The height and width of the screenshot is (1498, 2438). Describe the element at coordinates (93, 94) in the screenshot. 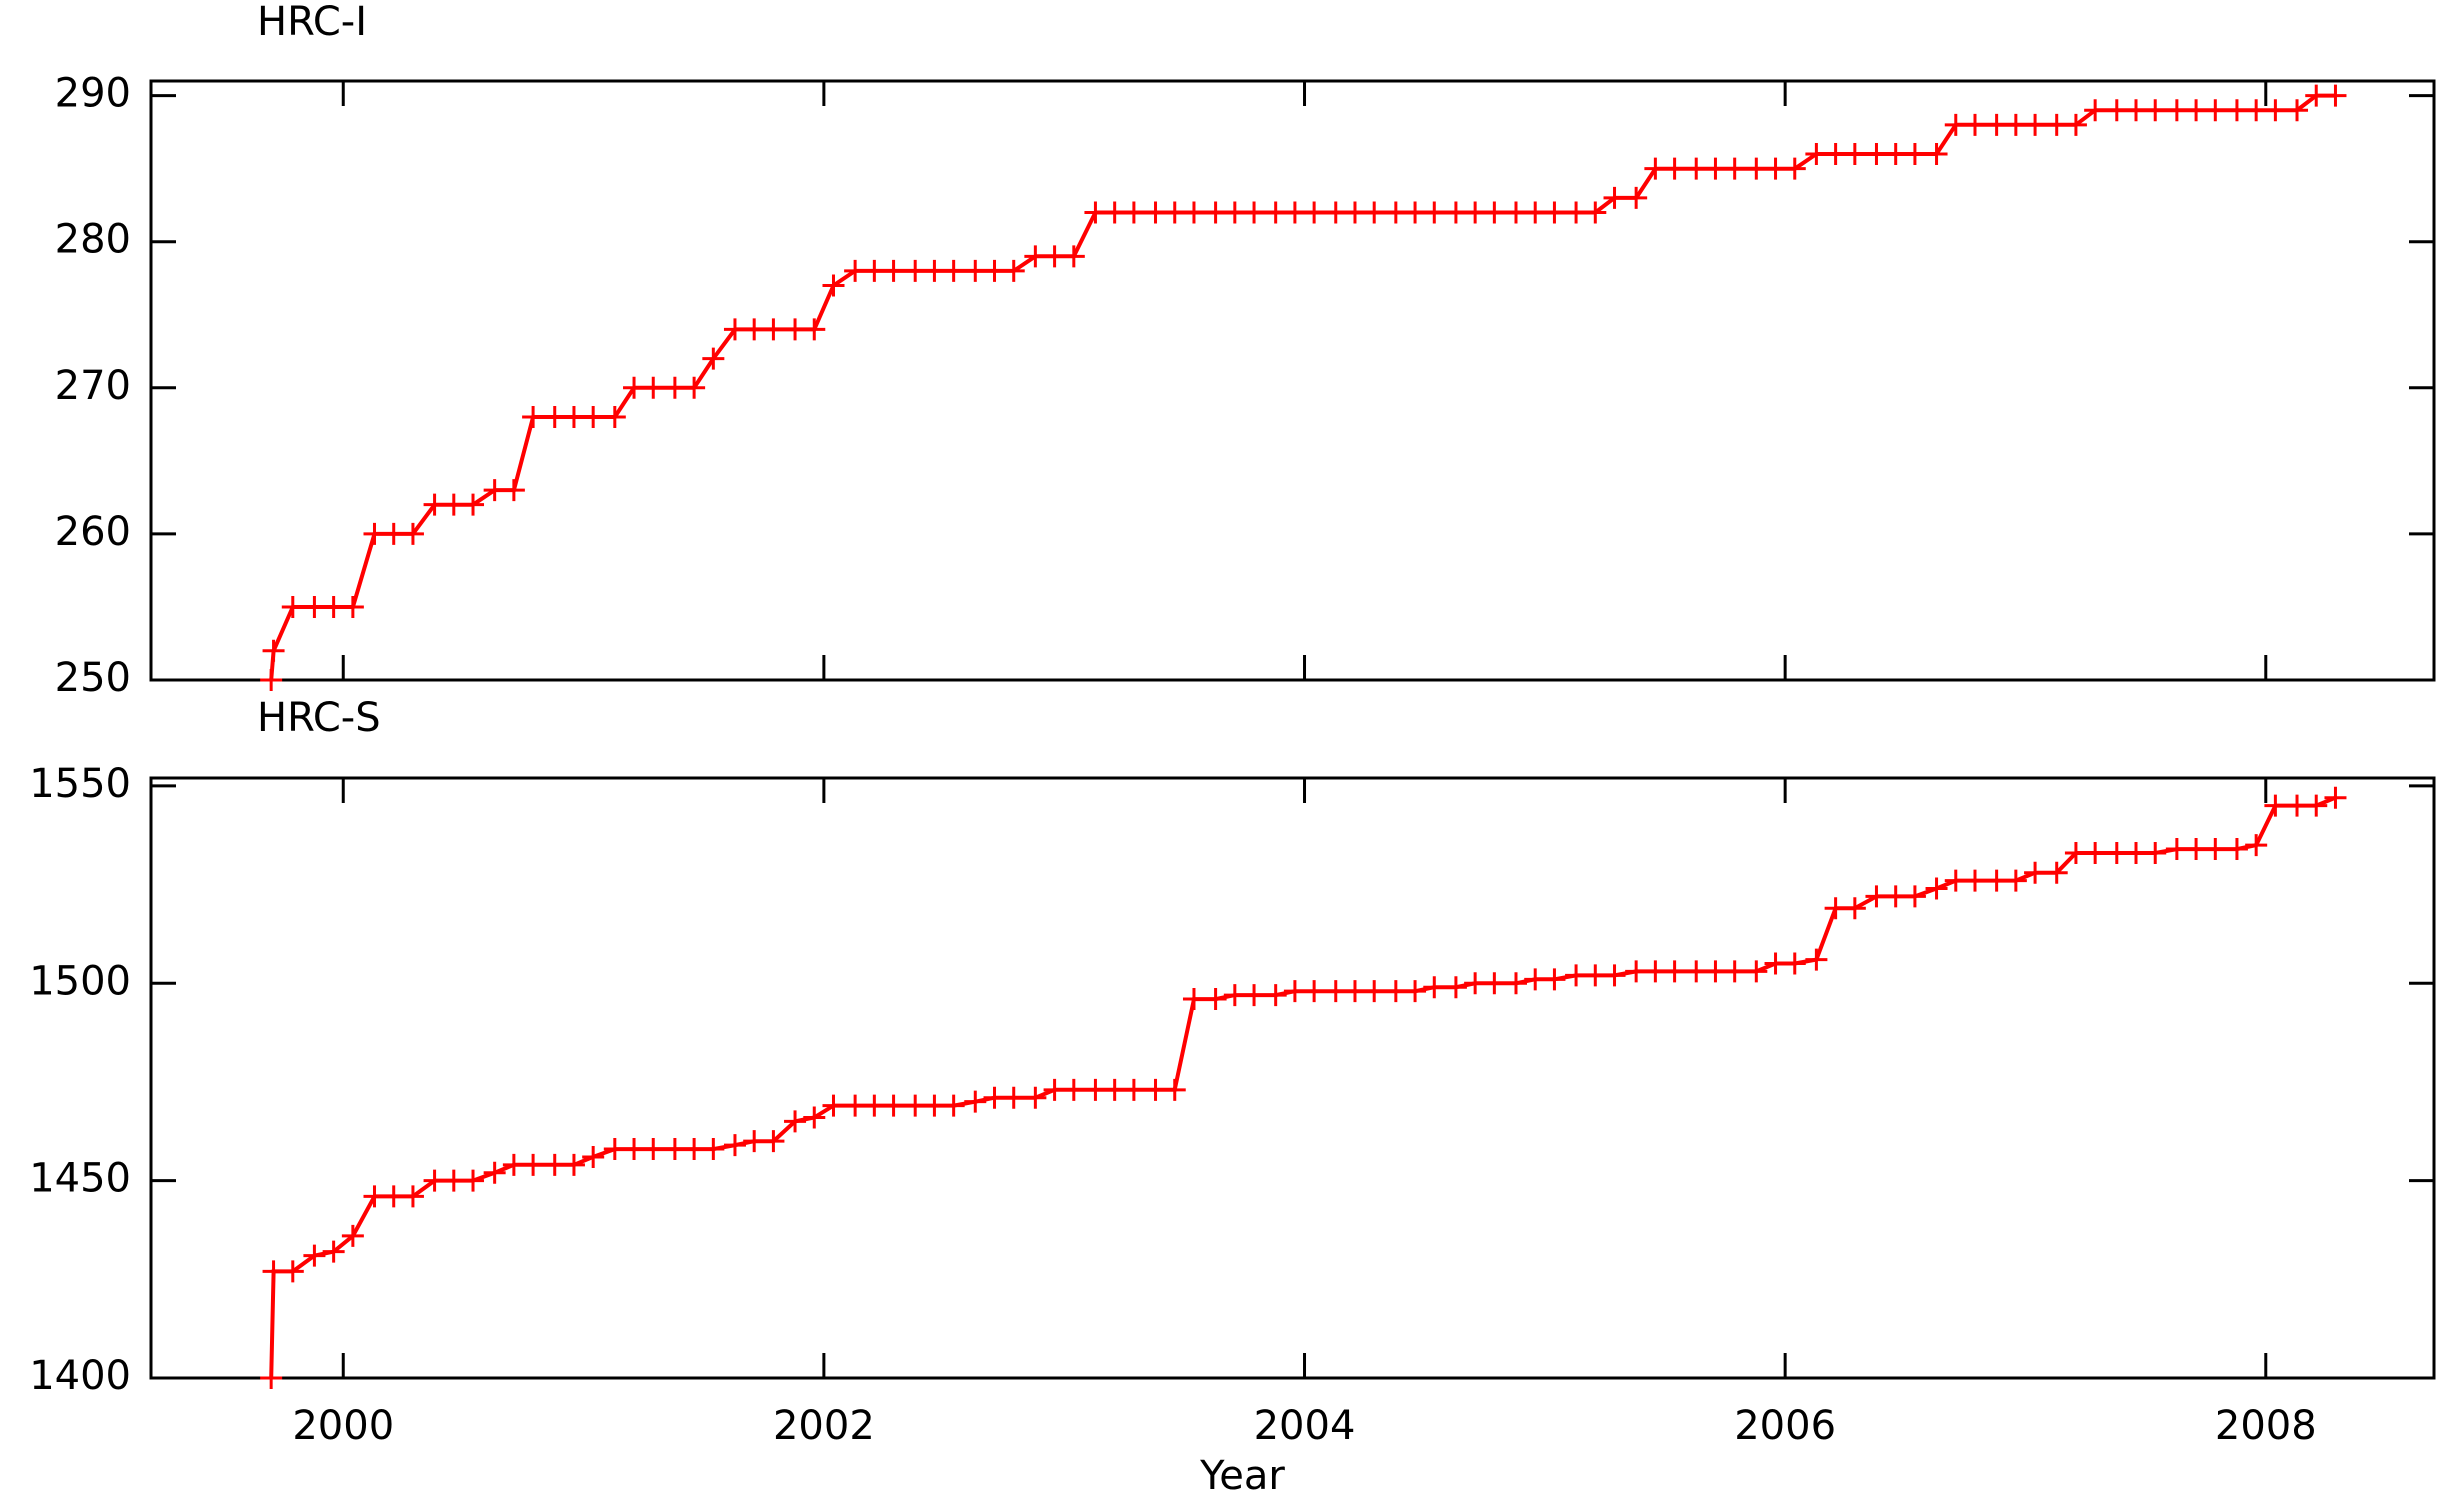

I see `y-tick-label: 290` at that location.